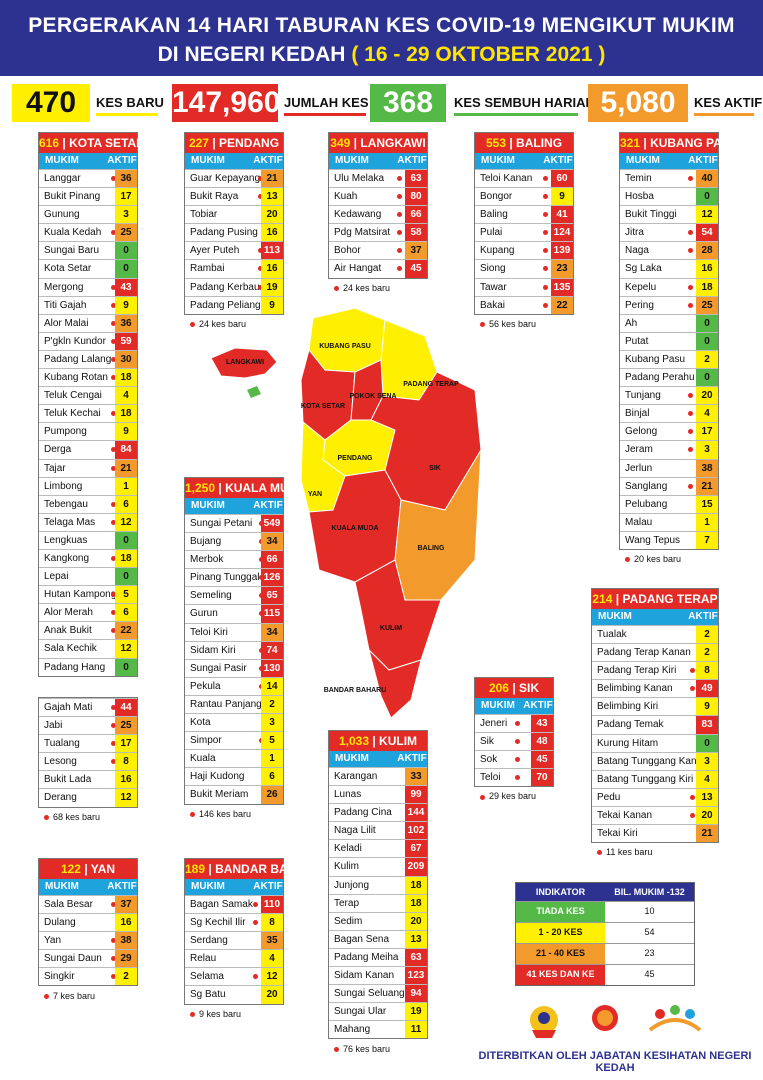 The height and width of the screenshot is (1080, 763). What do you see at coordinates (70, 869) in the screenshot?
I see `district-total: 122` at bounding box center [70, 869].